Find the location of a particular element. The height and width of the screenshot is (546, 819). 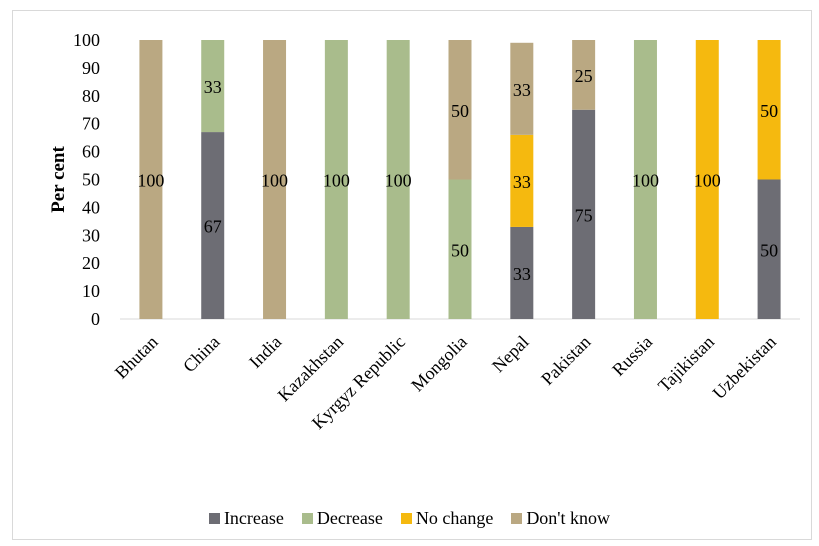

y-tick-label: 40 is located at coordinates (91, 207).